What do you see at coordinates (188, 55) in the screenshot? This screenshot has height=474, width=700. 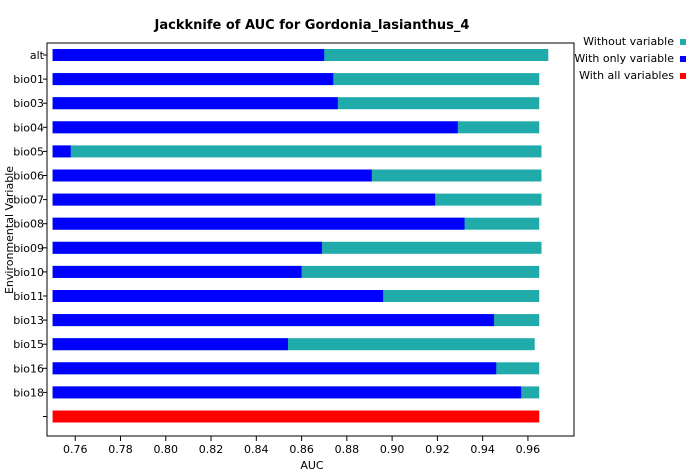 I see `bar-only-alt` at bounding box center [188, 55].